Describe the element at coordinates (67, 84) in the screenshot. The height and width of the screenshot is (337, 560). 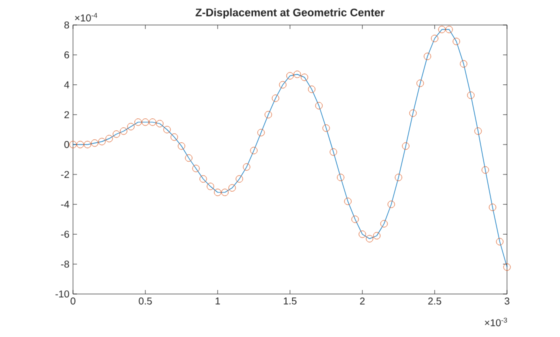
I see `y-tick-label: 4` at that location.